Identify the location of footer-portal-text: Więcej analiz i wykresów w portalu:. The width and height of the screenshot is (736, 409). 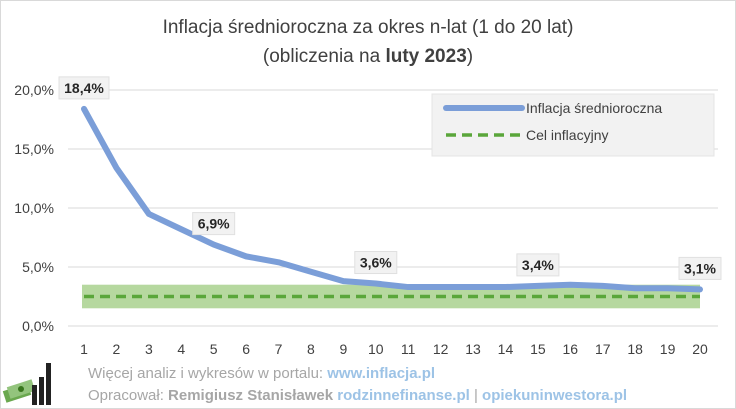
(208, 373).